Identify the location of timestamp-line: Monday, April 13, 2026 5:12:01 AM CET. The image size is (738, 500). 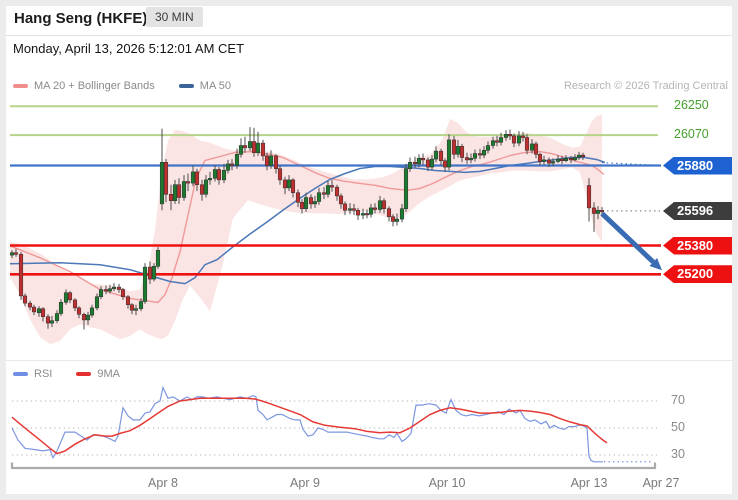
(129, 48).